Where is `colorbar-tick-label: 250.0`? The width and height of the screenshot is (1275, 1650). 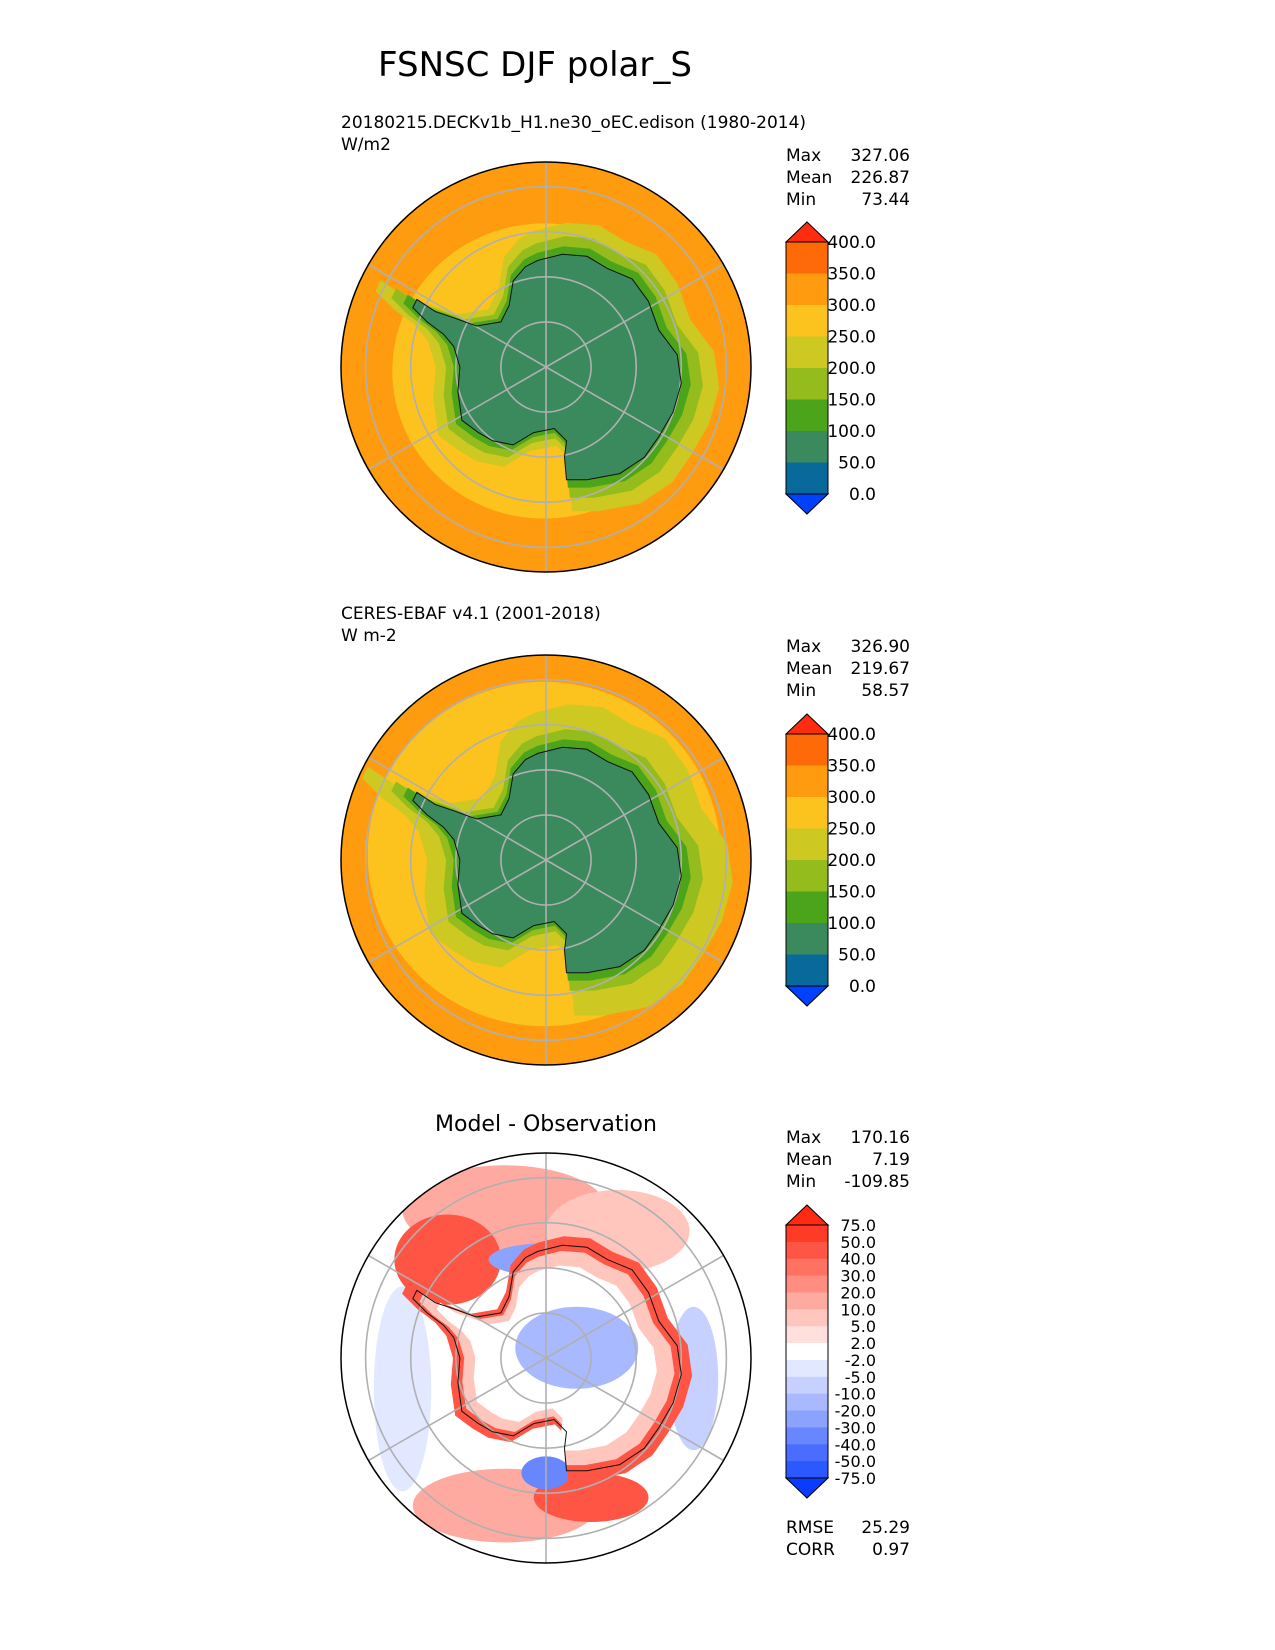
colorbar-tick-label: 250.0 is located at coordinates (851, 338).